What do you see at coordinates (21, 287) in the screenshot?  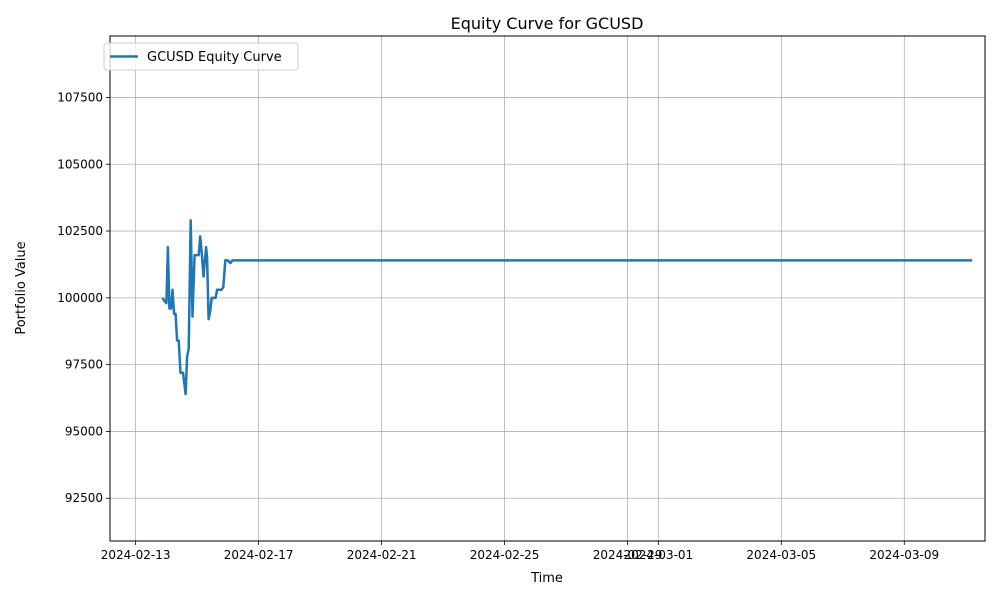 I see `y-axis-label: Portfolio Value` at bounding box center [21, 287].